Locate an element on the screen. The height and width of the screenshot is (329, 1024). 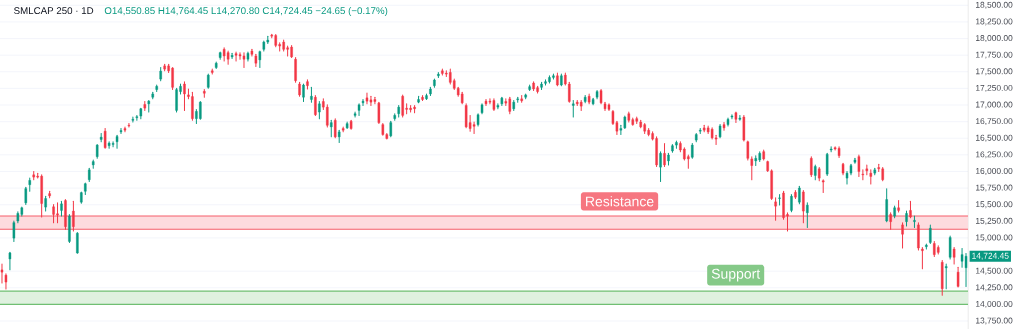
y-tick-label: 16,750.00 is located at coordinates (994, 122).